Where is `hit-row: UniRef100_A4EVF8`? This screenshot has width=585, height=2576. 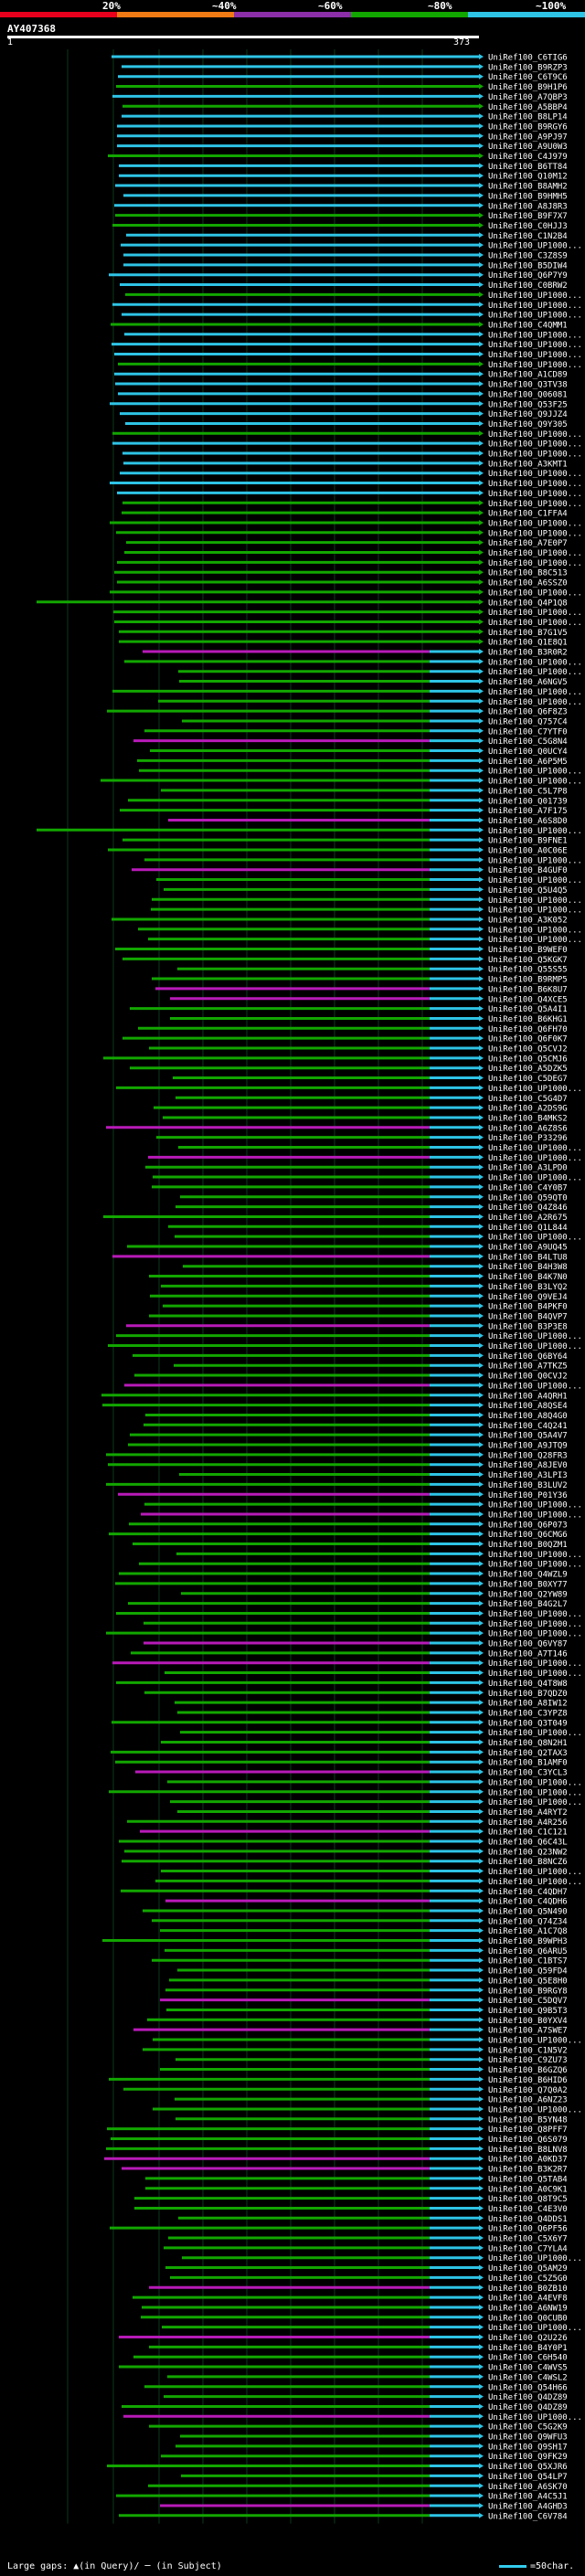
hit-row: UniRef100_A4EVF8 is located at coordinates (351, 2299).